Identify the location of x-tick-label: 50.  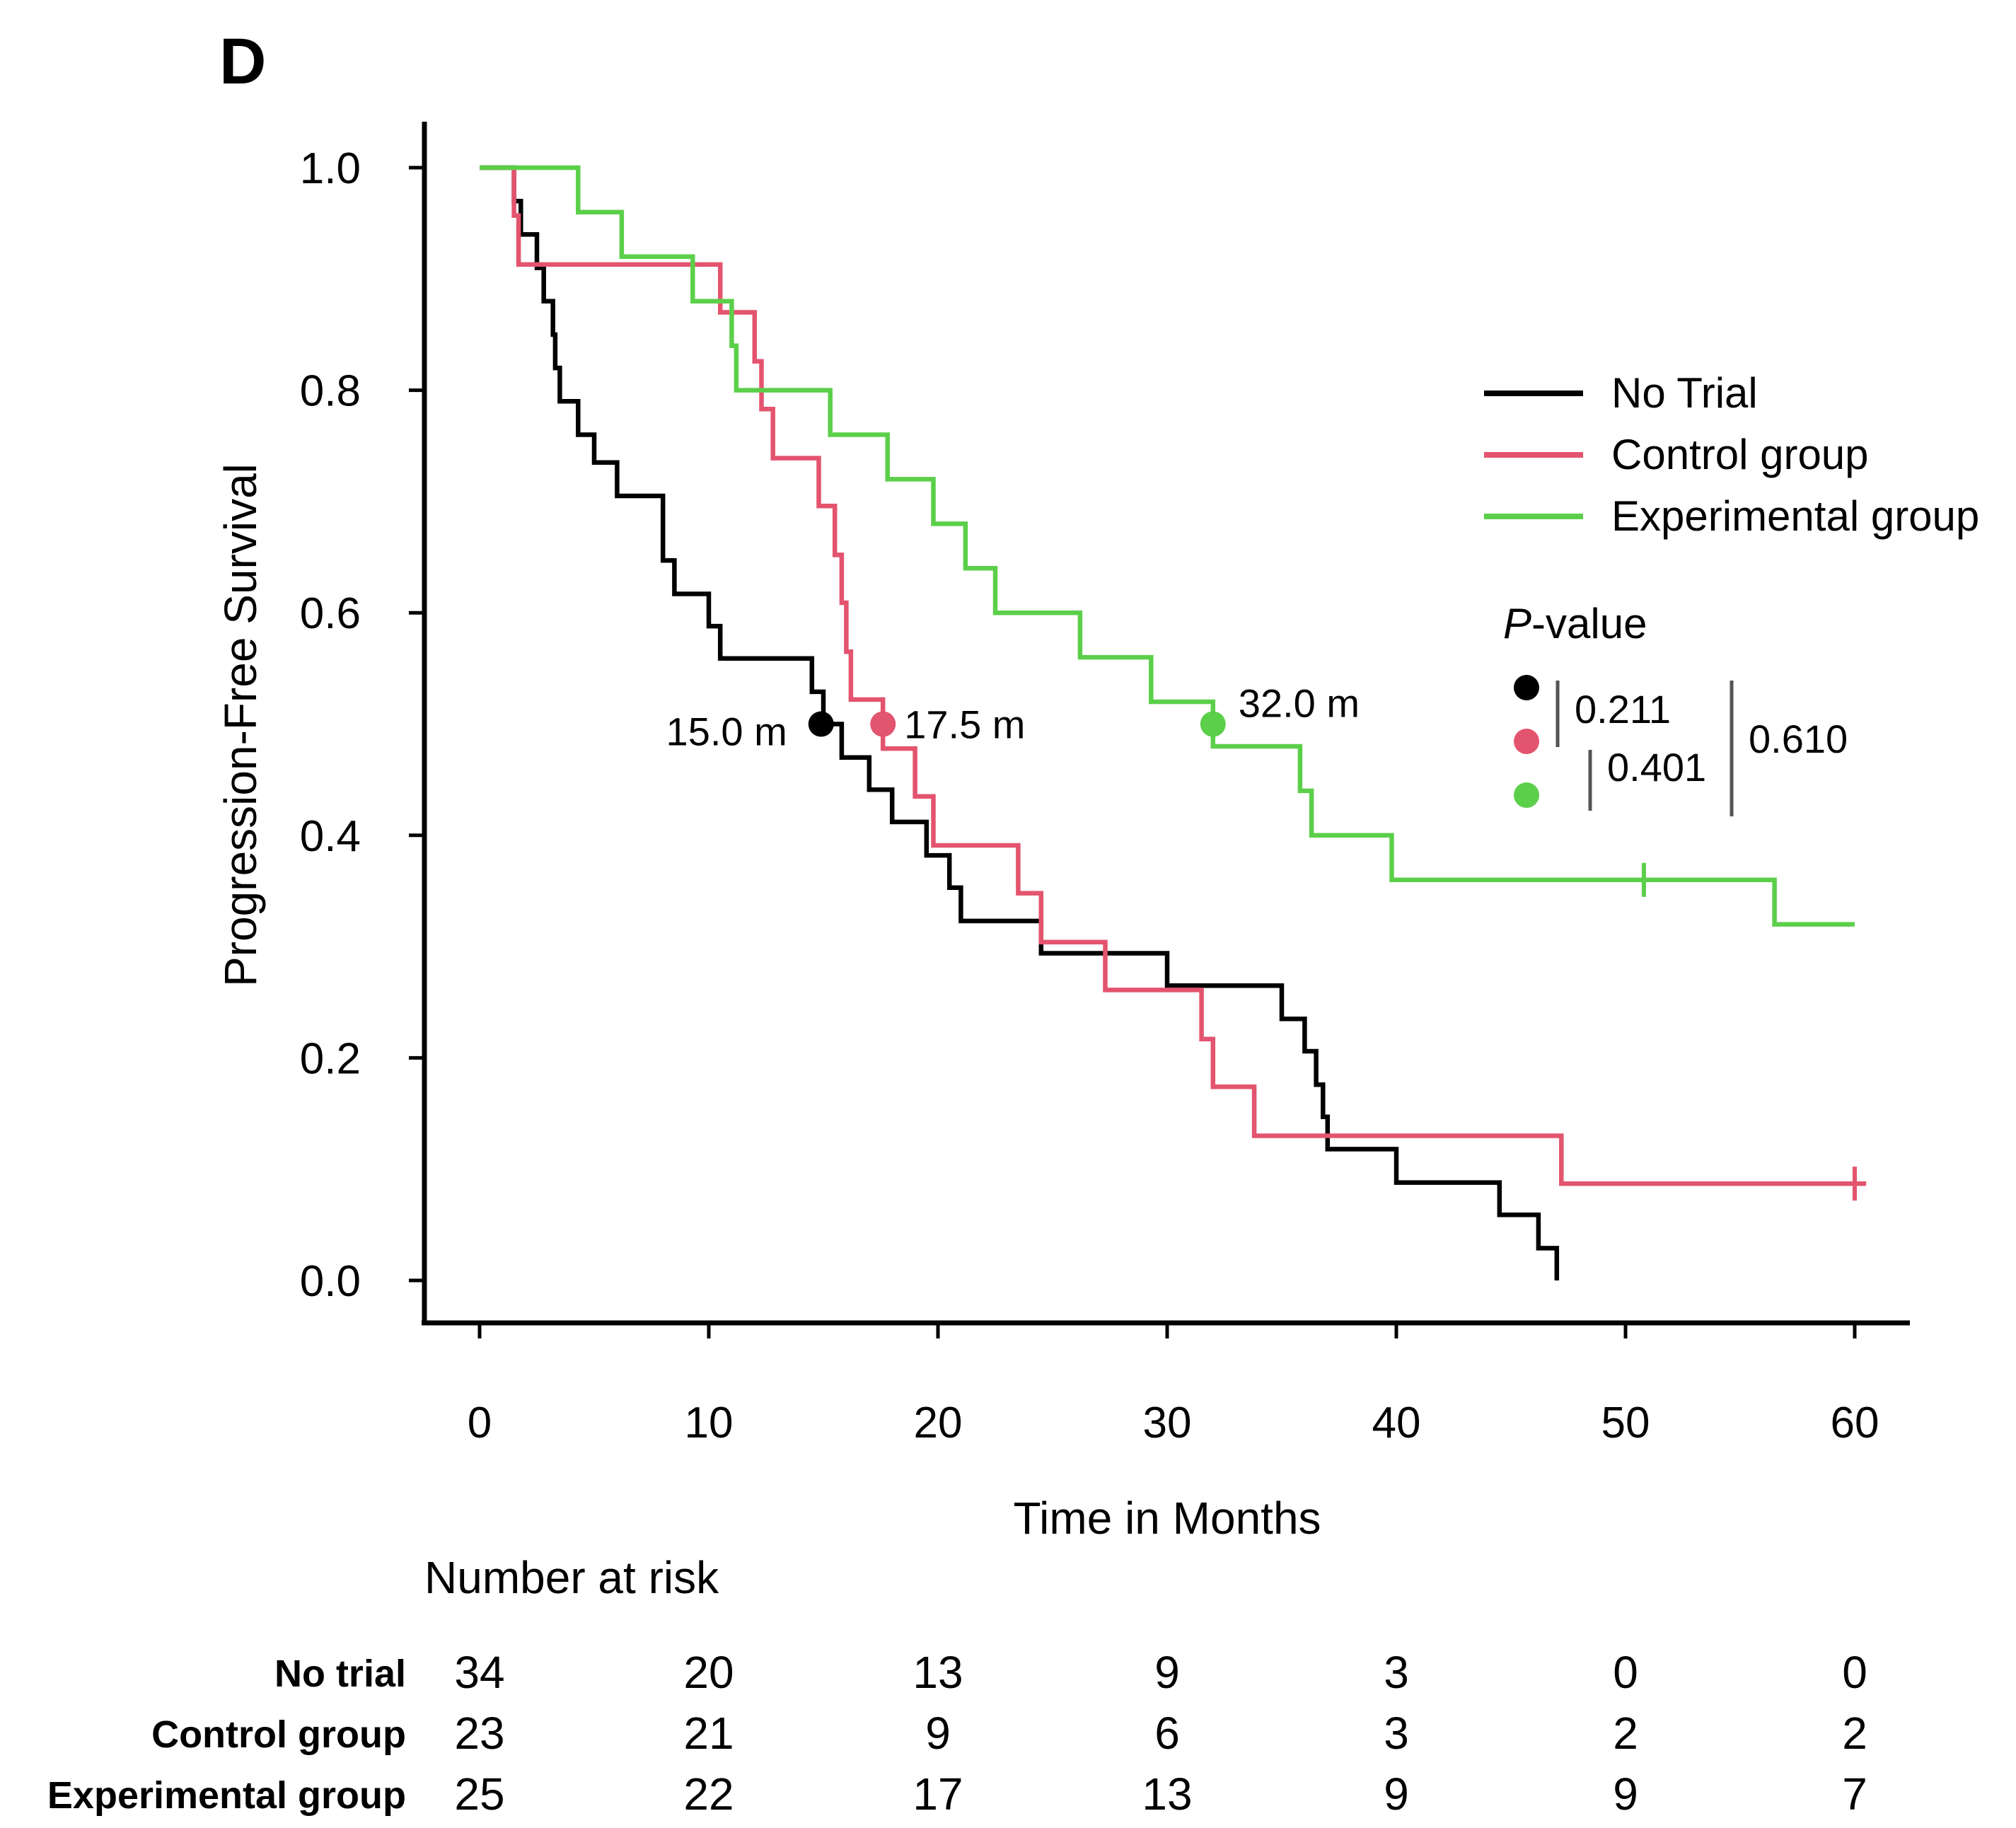
(1625, 1423).